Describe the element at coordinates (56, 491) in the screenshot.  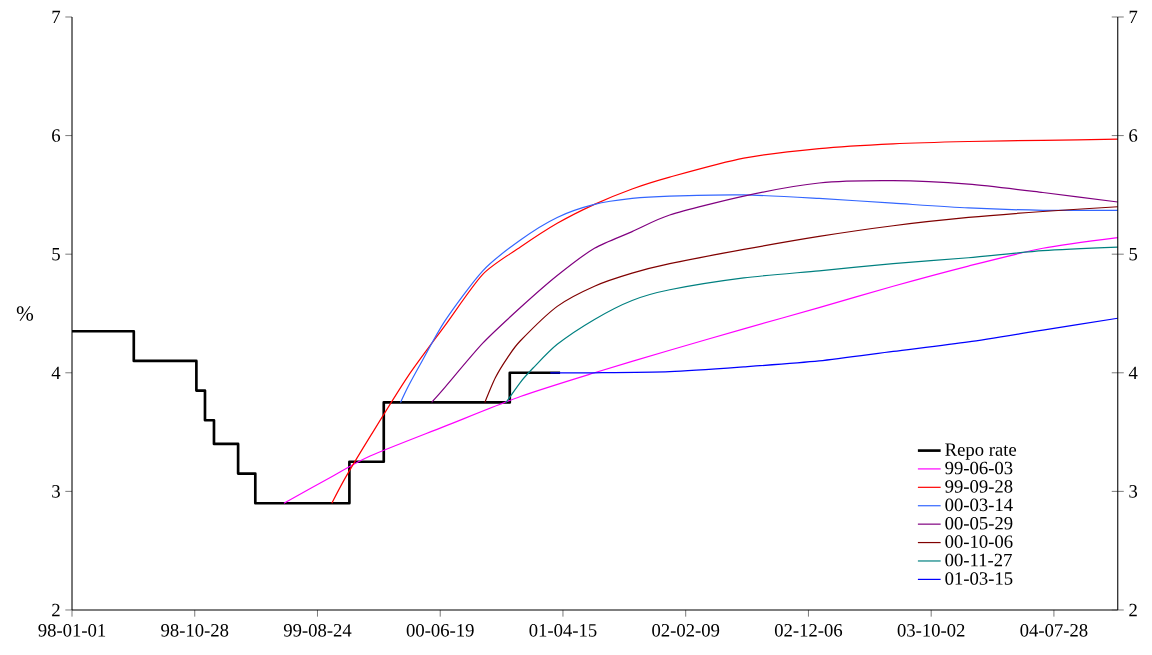
I see `y-tick-label: 3` at that location.